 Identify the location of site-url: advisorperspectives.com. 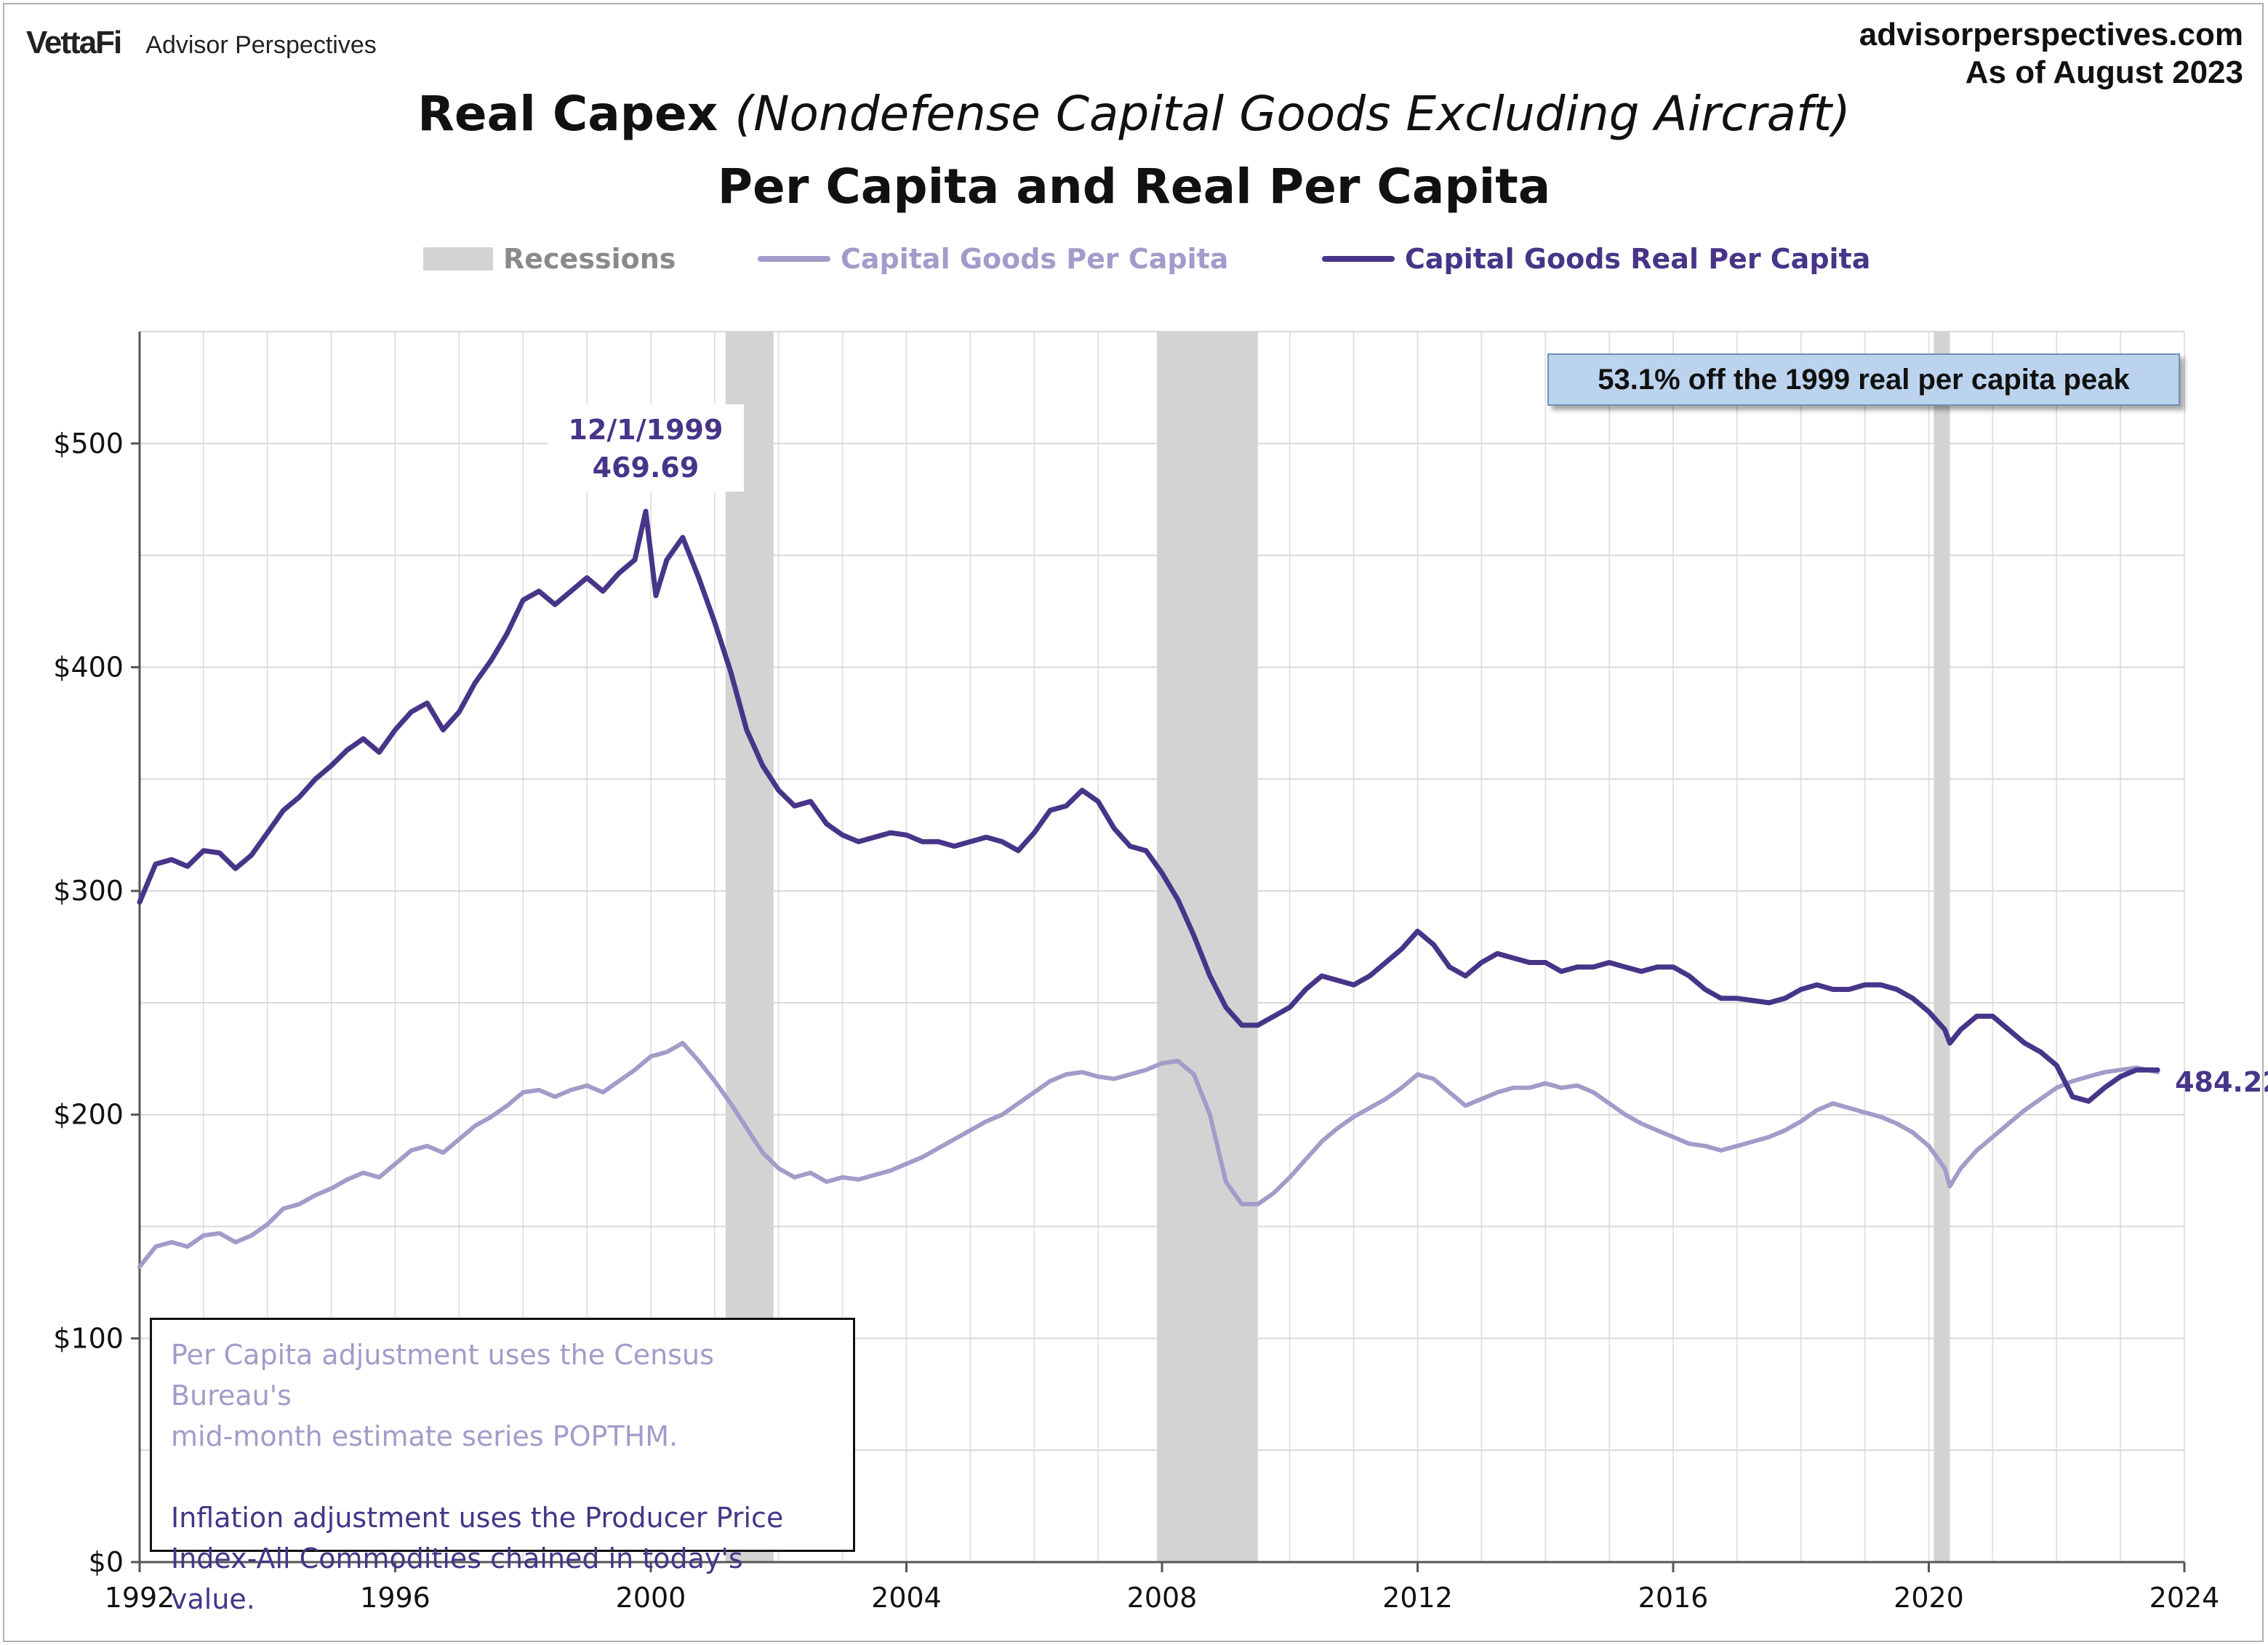
(2051, 34).